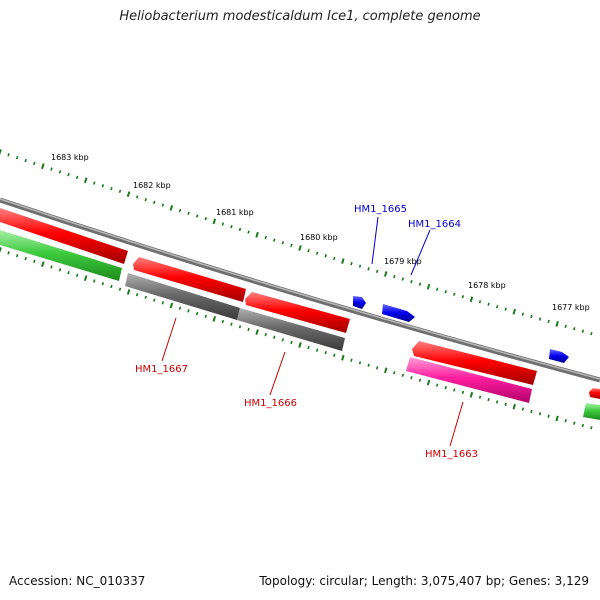 The image size is (600, 600). I want to click on scale-label: 1681 kbp, so click(235, 212).